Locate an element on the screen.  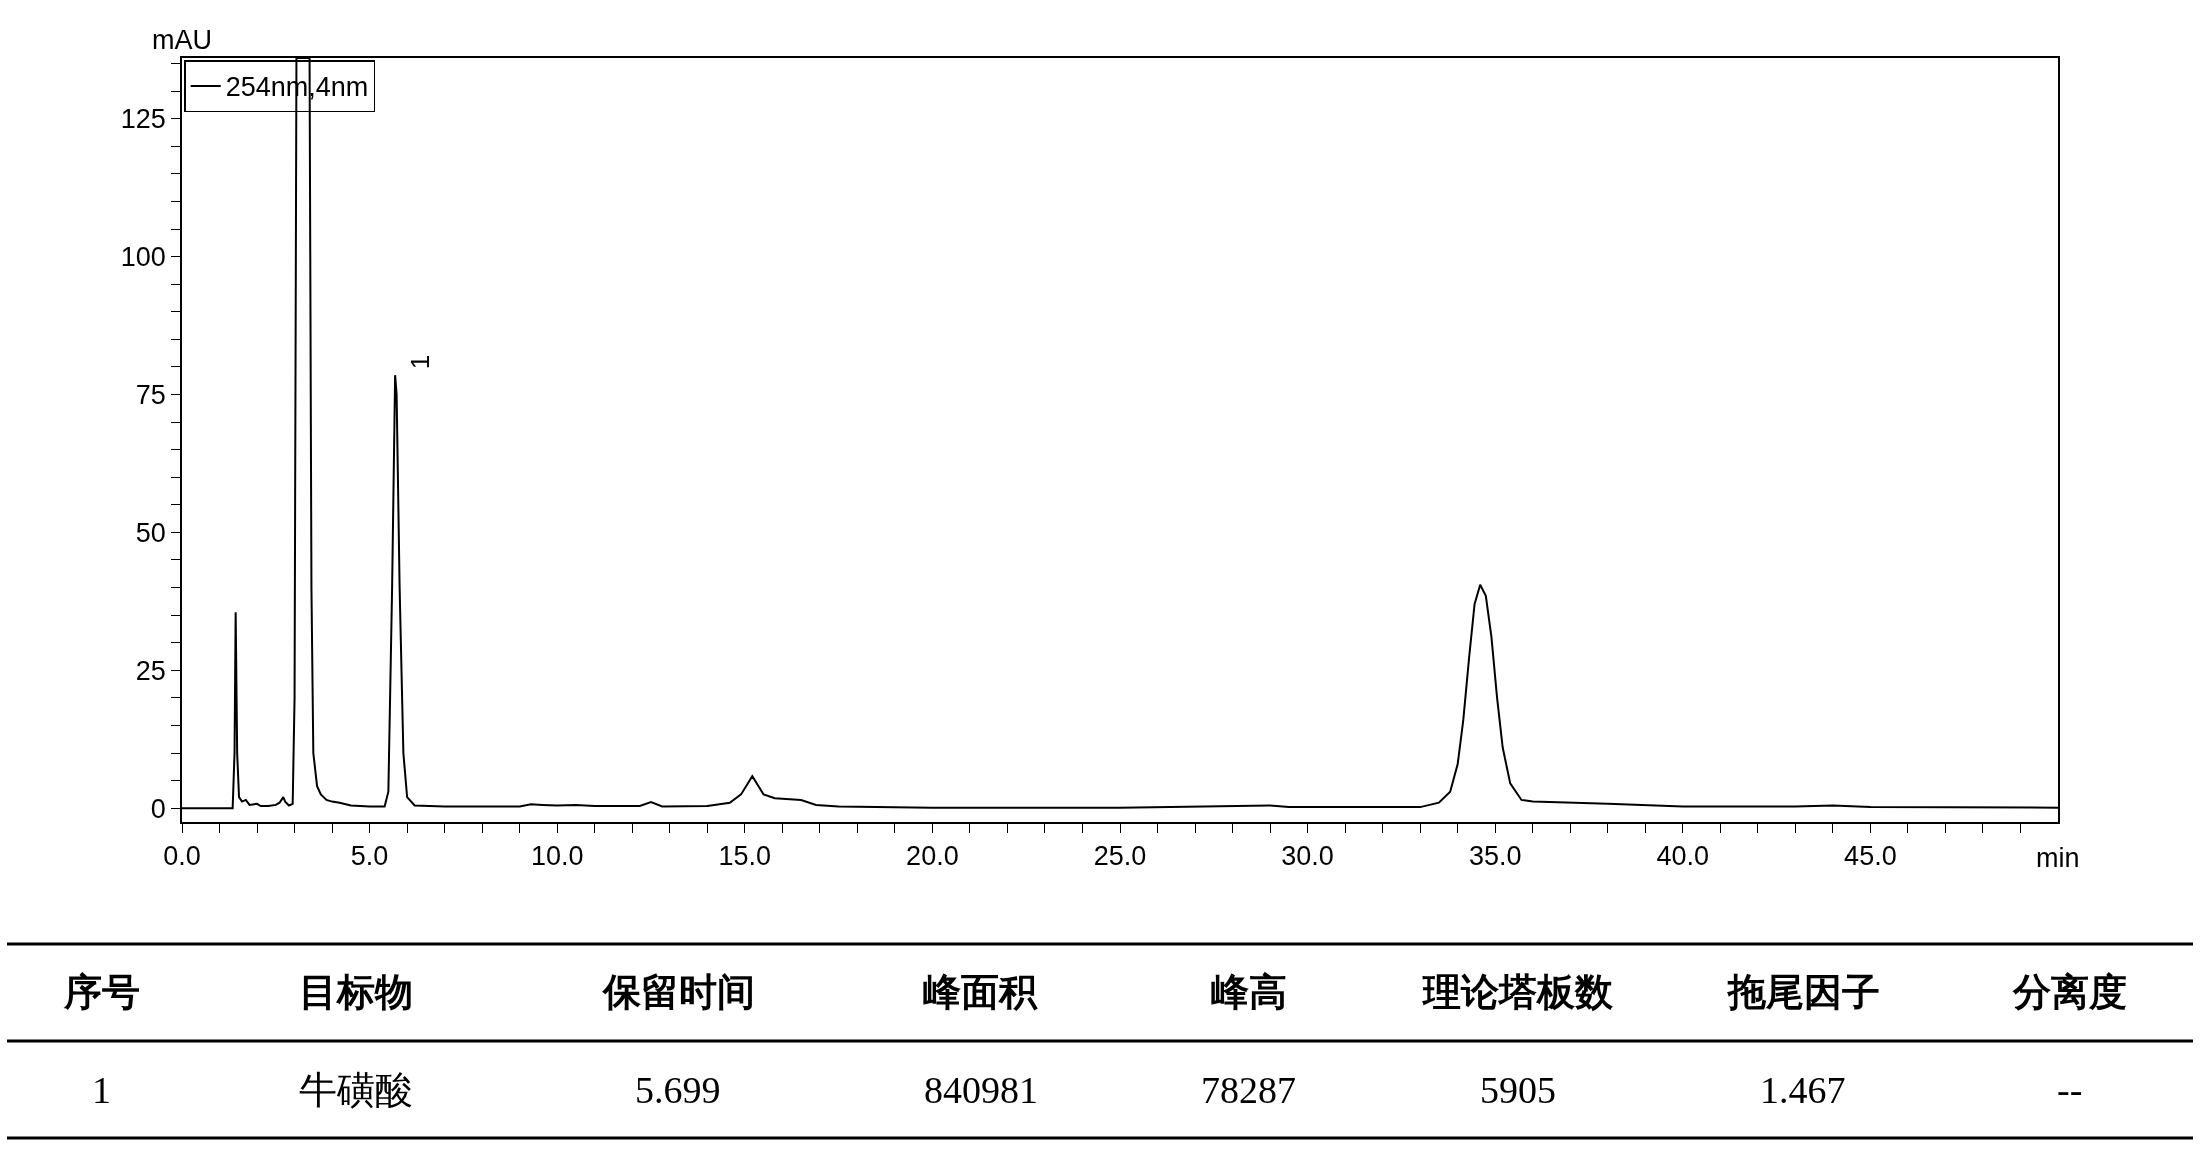
text: 峰高 is located at coordinates (1249, 992).